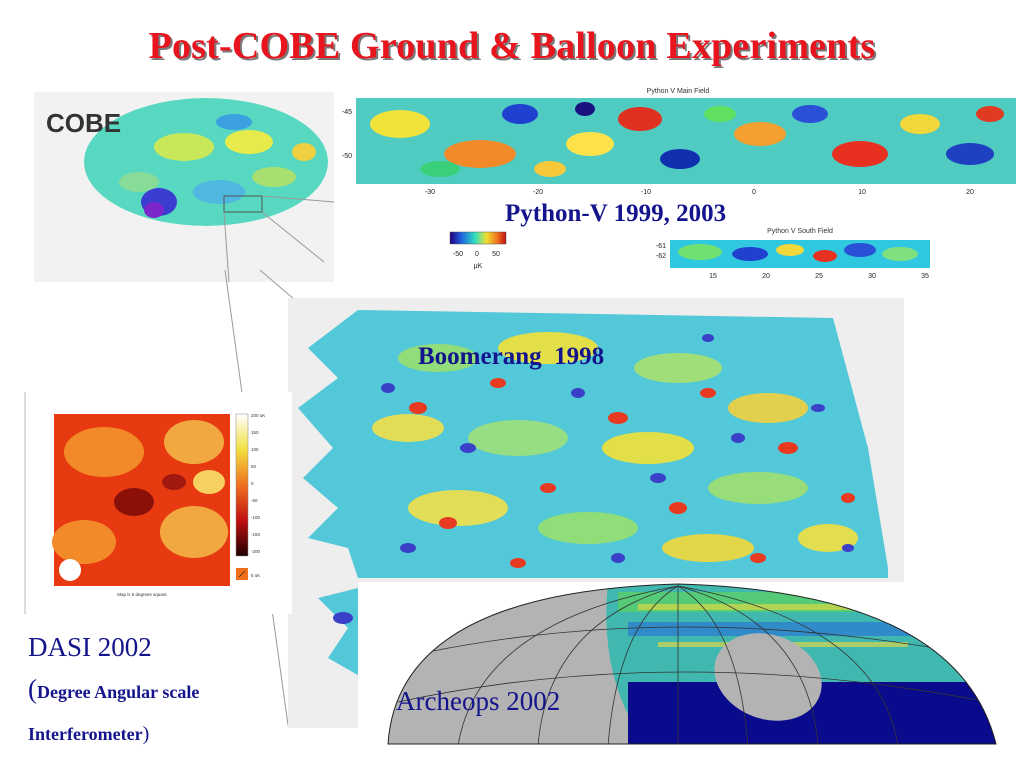 This screenshot has width=1024, height=768. Describe the element at coordinates (347, 156) in the screenshot. I see `python-main-ytick: -50` at that location.